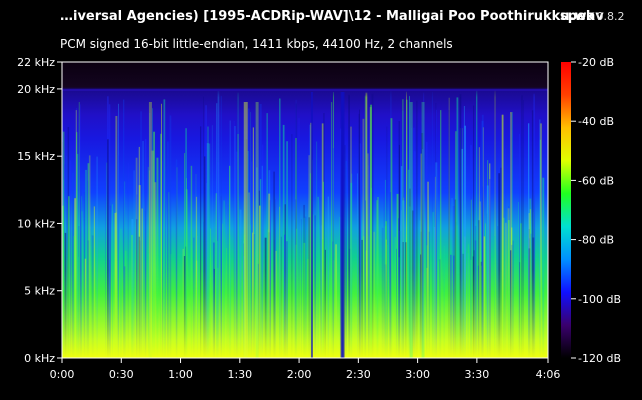 Image resolution: width=642 pixels, height=400 pixels. I want to click on freq-tick-label: 22 kHz, so click(36, 62).